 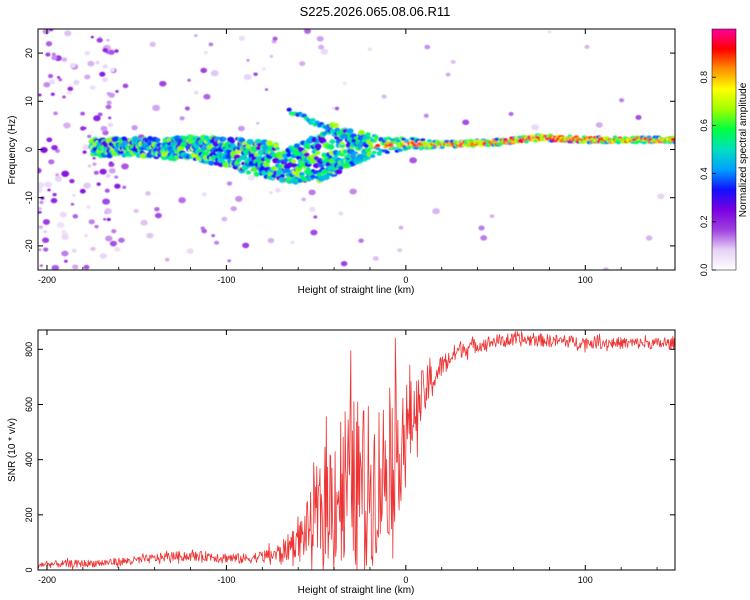 What do you see at coordinates (29, 53) in the screenshot?
I see `y-tick-label: 20` at bounding box center [29, 53].